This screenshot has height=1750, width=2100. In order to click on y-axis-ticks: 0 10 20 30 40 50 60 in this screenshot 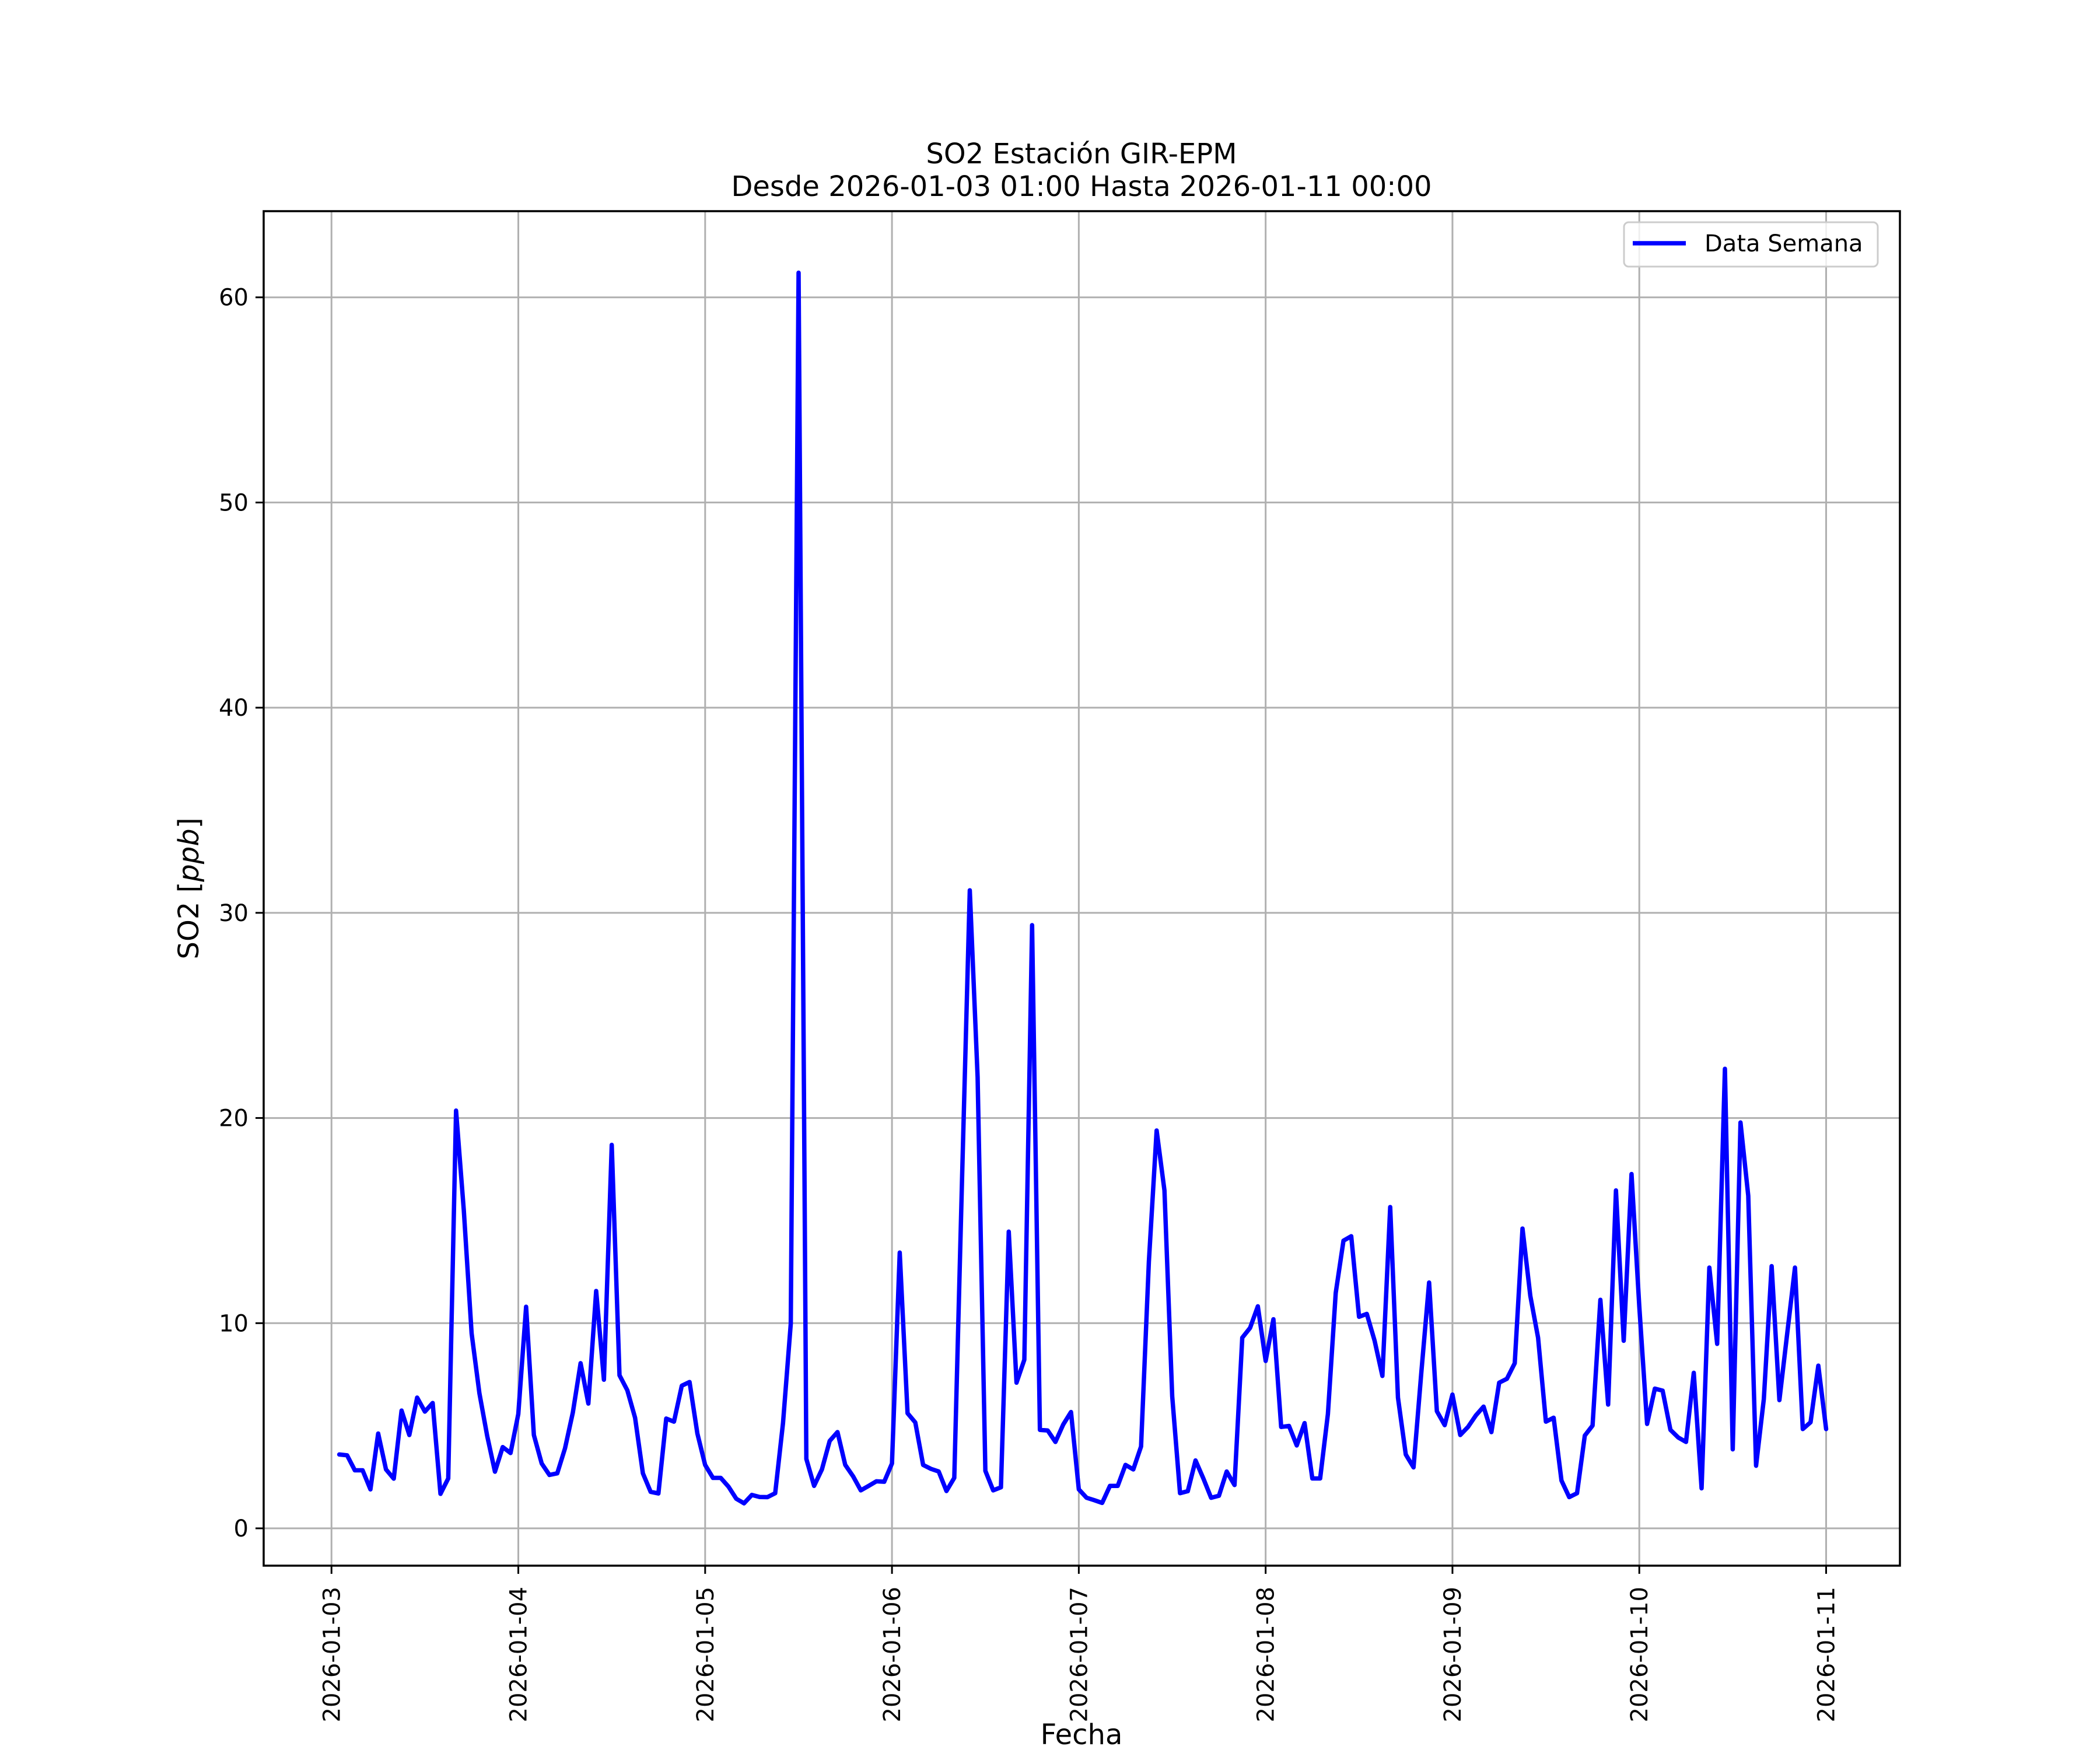, I will do `click(242, 914)`.